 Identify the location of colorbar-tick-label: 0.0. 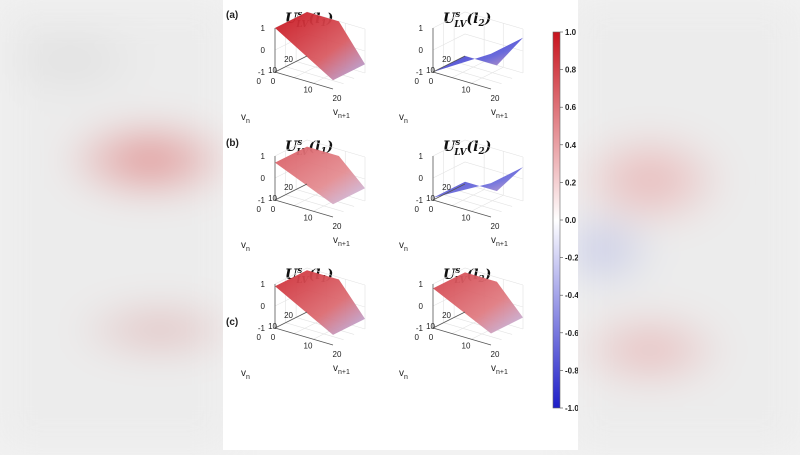
(571, 220).